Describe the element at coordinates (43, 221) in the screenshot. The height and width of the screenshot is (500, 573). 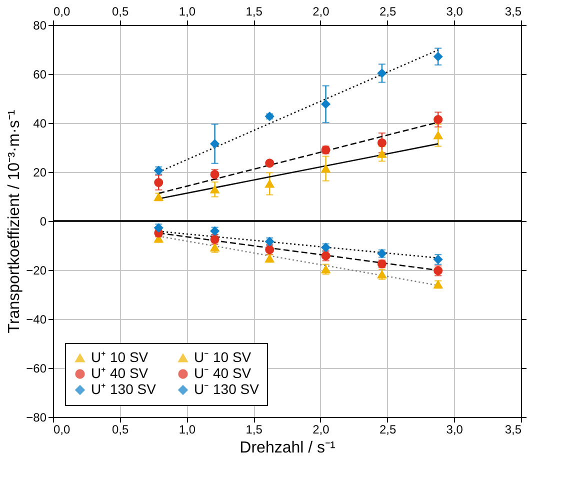
I see `y-tick-label: 0` at that location.